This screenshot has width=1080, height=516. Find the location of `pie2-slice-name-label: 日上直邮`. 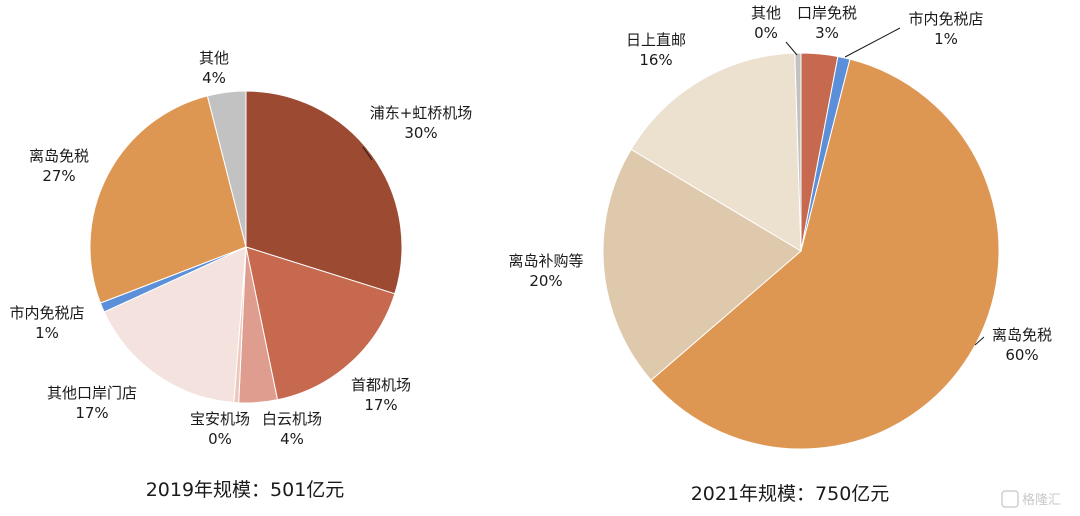

pie2-slice-name-label: 日上直邮 is located at coordinates (656, 40).